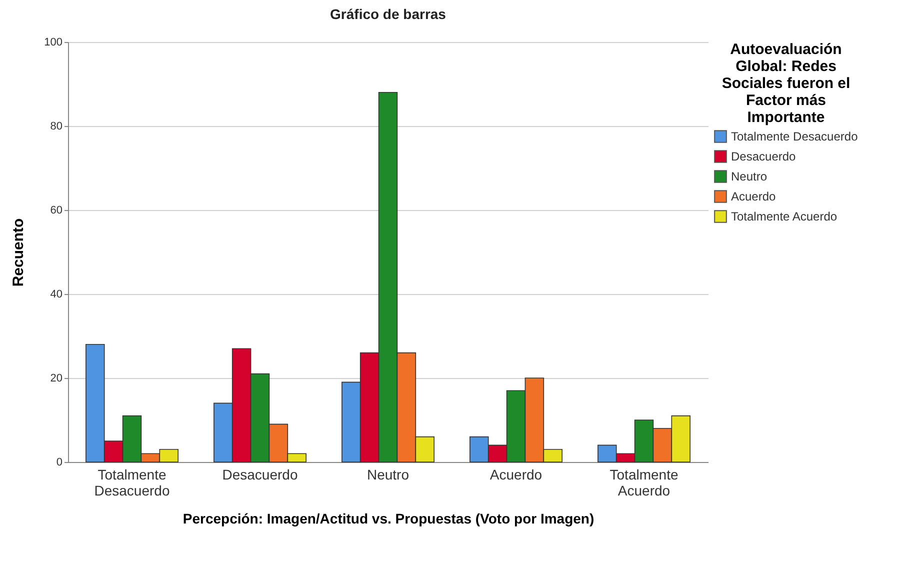 The width and height of the screenshot is (913, 561). I want to click on legend-label: Neutro, so click(749, 177).